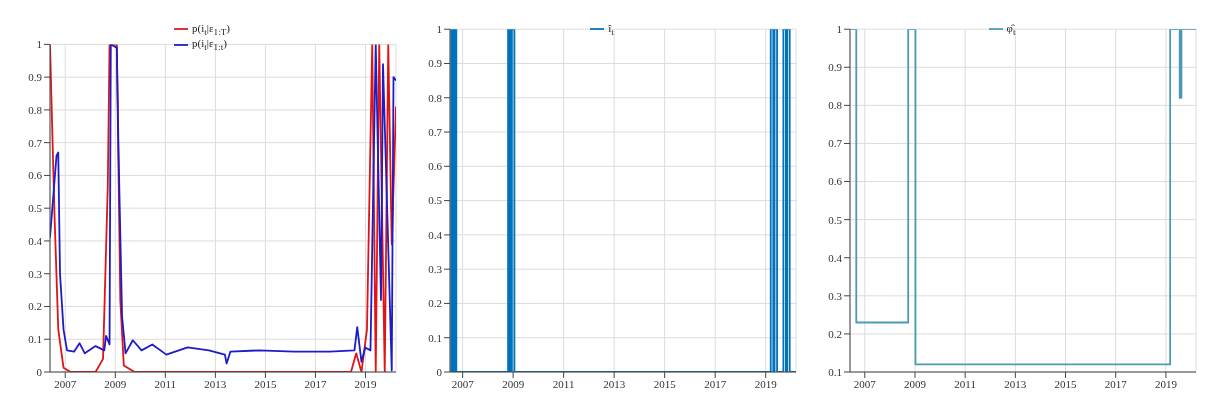 Image resolution: width=1217 pixels, height=408 pixels. What do you see at coordinates (211, 30) in the screenshot?
I see `legend-label: p(i$_{t}$|ε$_{1:T}$)` at bounding box center [211, 30].